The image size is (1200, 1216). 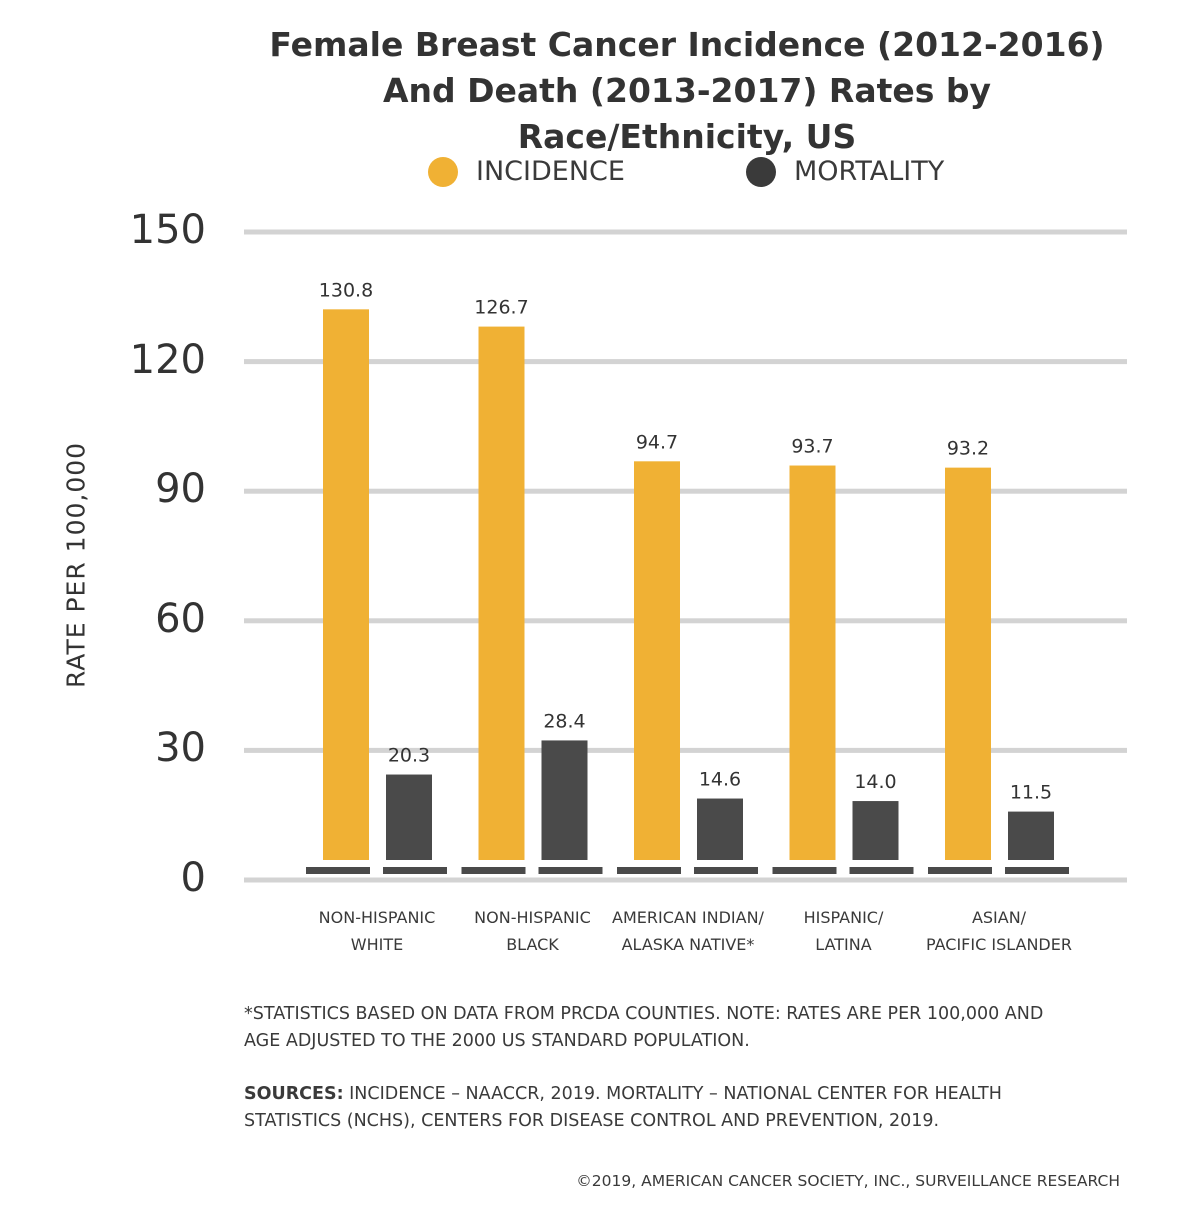 I want to click on legend-mortality-swatch, so click(x=761, y=171).